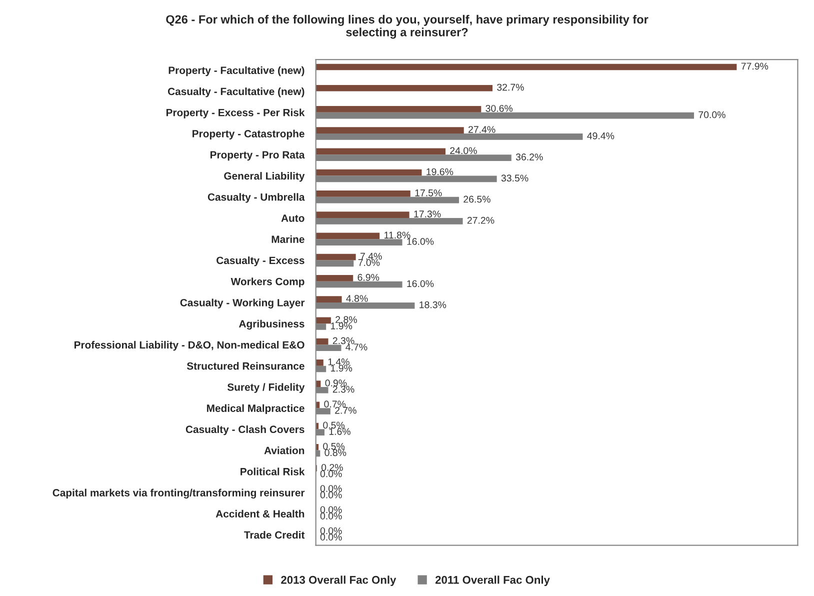 The height and width of the screenshot is (596, 814). Describe the element at coordinates (272, 472) in the screenshot. I see `y-tick-label: Political Risk` at that location.